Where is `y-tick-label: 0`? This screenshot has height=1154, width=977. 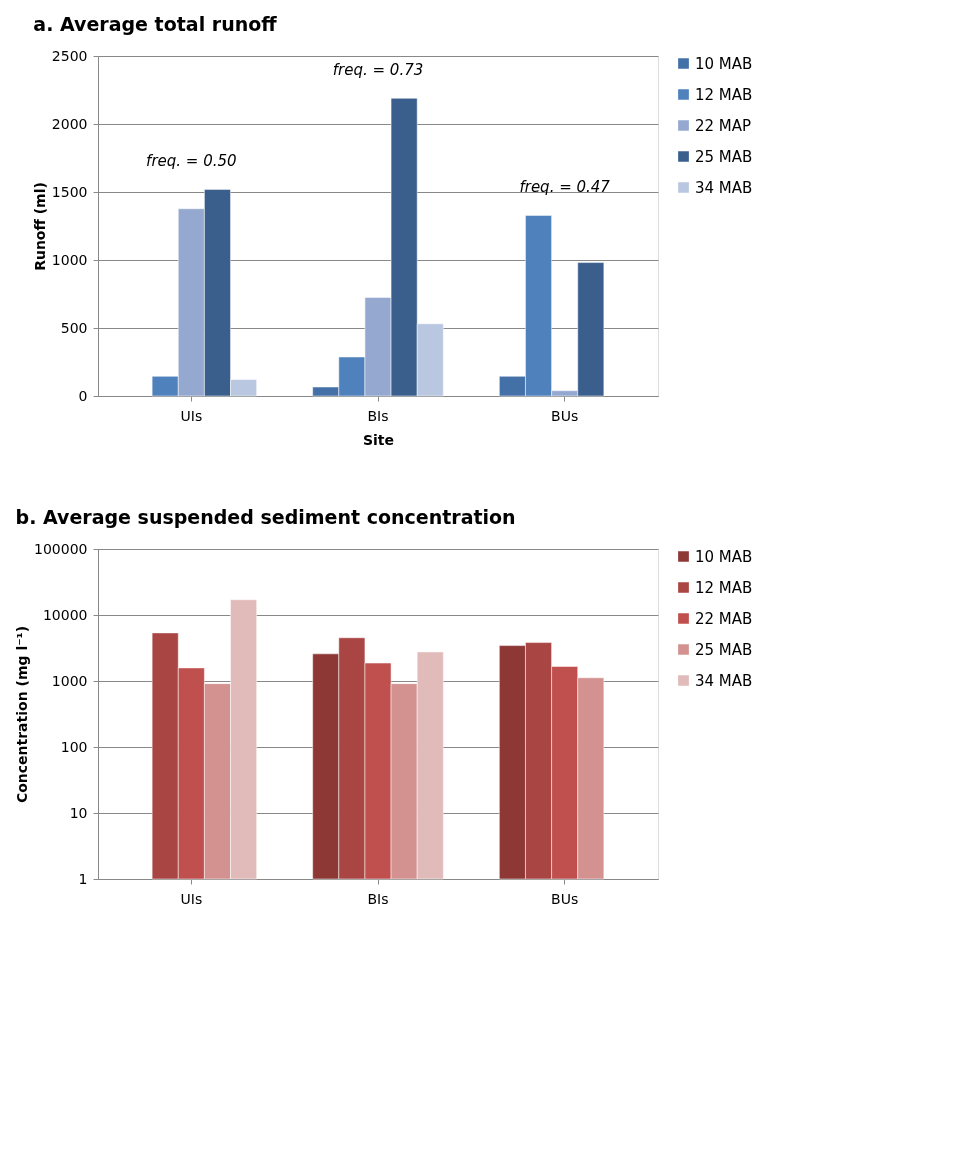
y-tick-label: 0 is located at coordinates (83, 395).